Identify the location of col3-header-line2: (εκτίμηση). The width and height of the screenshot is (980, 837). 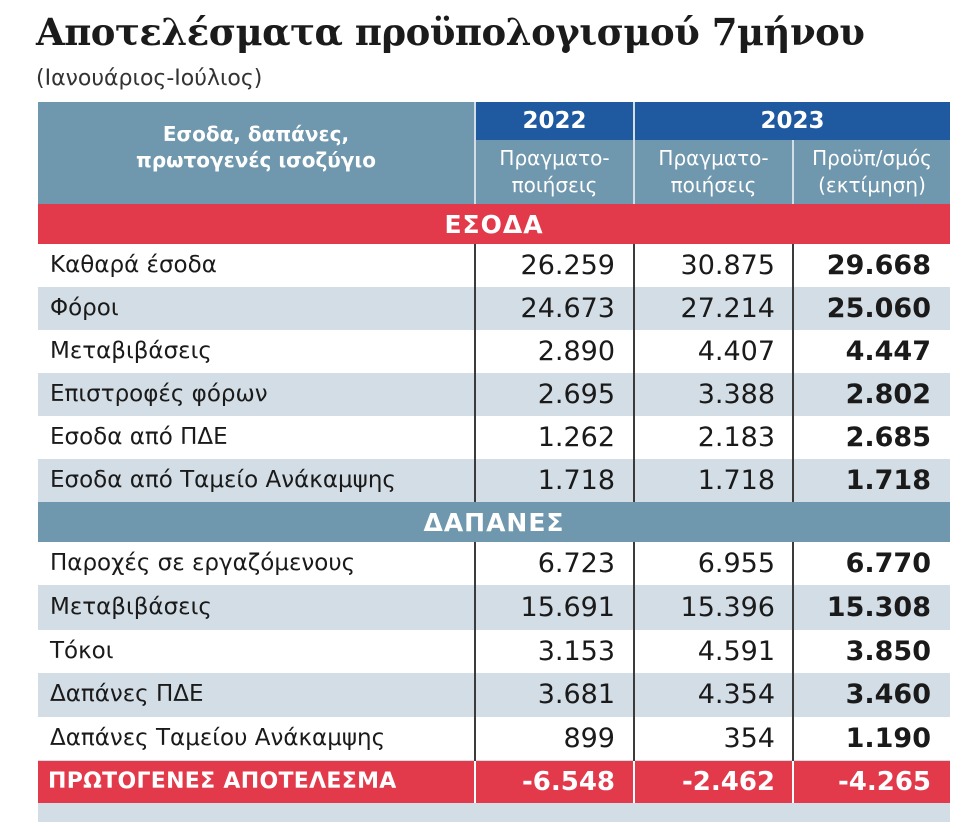
(872, 185).